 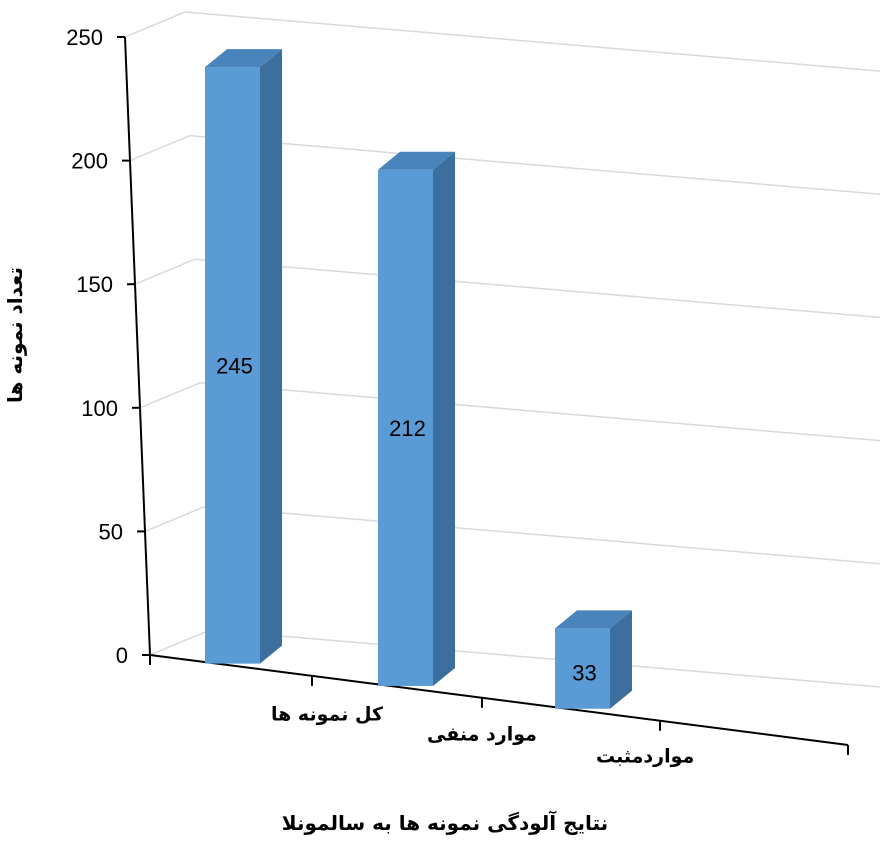 What do you see at coordinates (84, 37) in the screenshot?
I see `y-tick-label: 250` at bounding box center [84, 37].